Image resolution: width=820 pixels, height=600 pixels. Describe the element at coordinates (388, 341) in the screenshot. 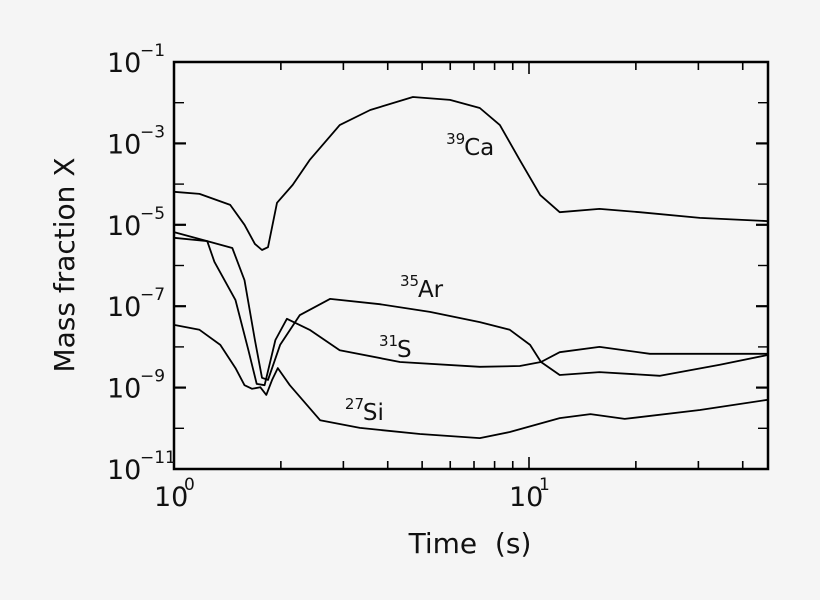

I see `svg-text: 31` at that location.